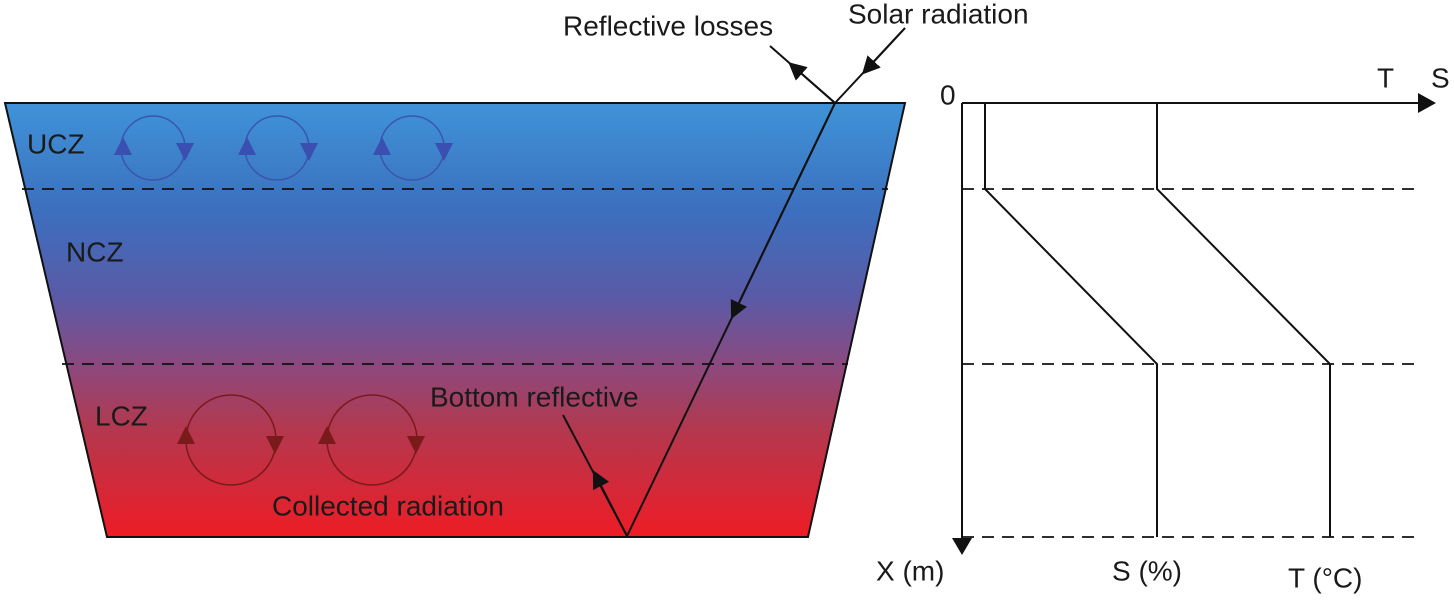 The width and height of the screenshot is (1454, 602). I want to click on curve-label: S (%), so click(1147, 570).